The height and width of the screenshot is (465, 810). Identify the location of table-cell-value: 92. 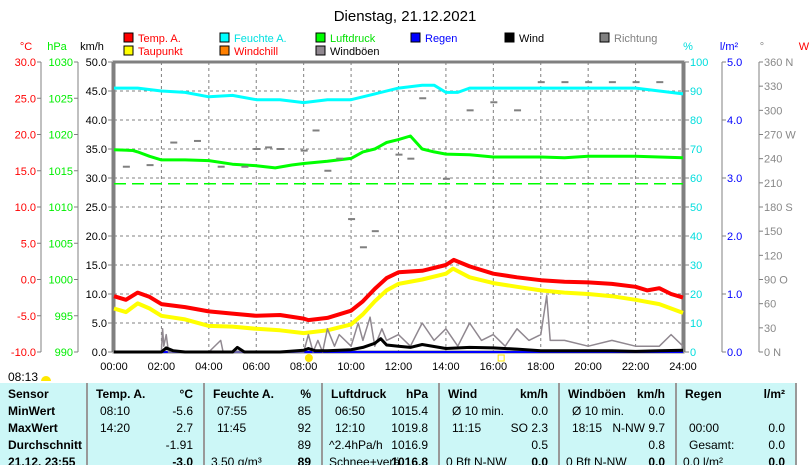
(304, 428).